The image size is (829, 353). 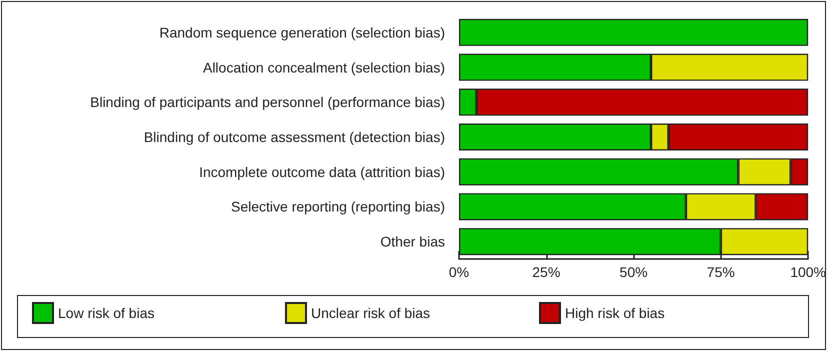 I want to click on y-tick-label: Incomplete outcome data (attrition bias), so click(x=322, y=172).